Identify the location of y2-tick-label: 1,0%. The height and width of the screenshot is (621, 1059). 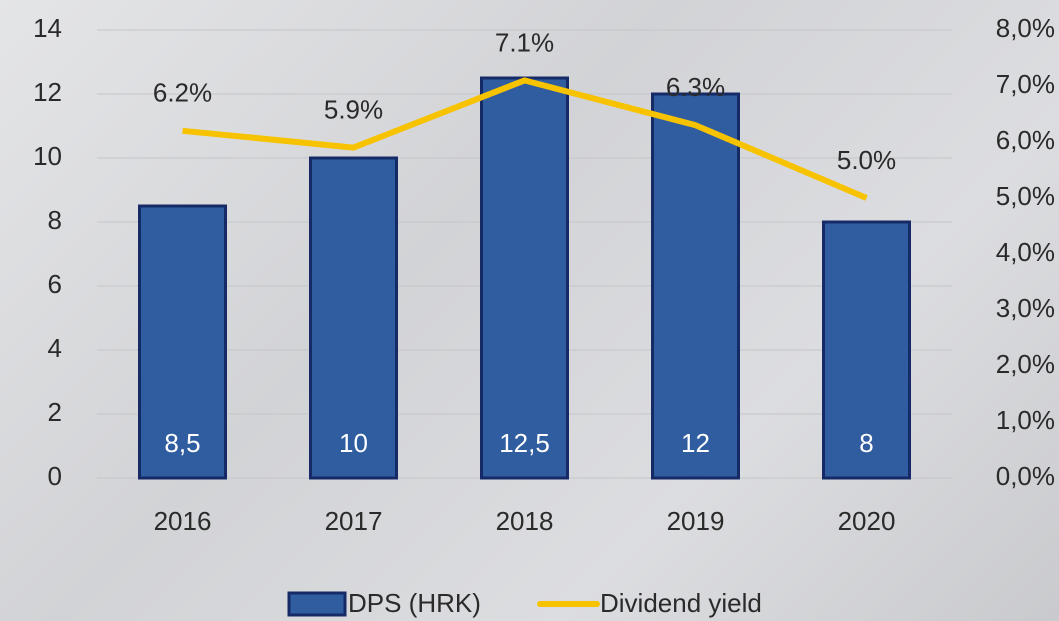
(1025, 420).